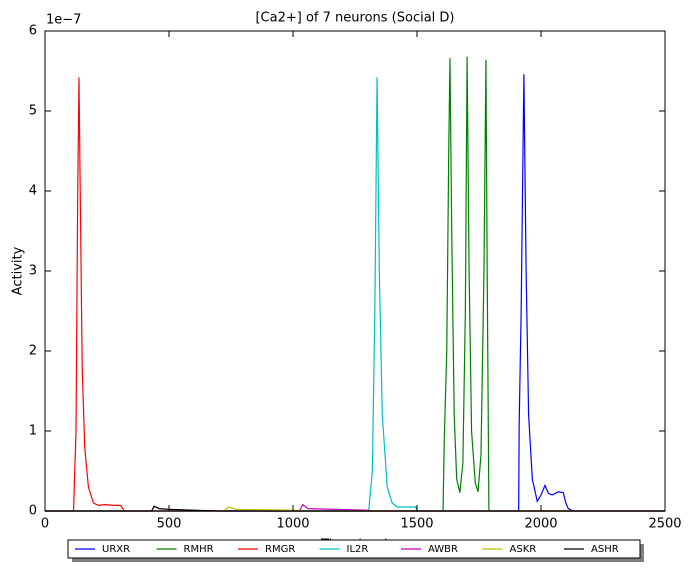 The width and height of the screenshot is (692, 569). Describe the element at coordinates (443, 549) in the screenshot. I see `legend-label: AWBR` at that location.